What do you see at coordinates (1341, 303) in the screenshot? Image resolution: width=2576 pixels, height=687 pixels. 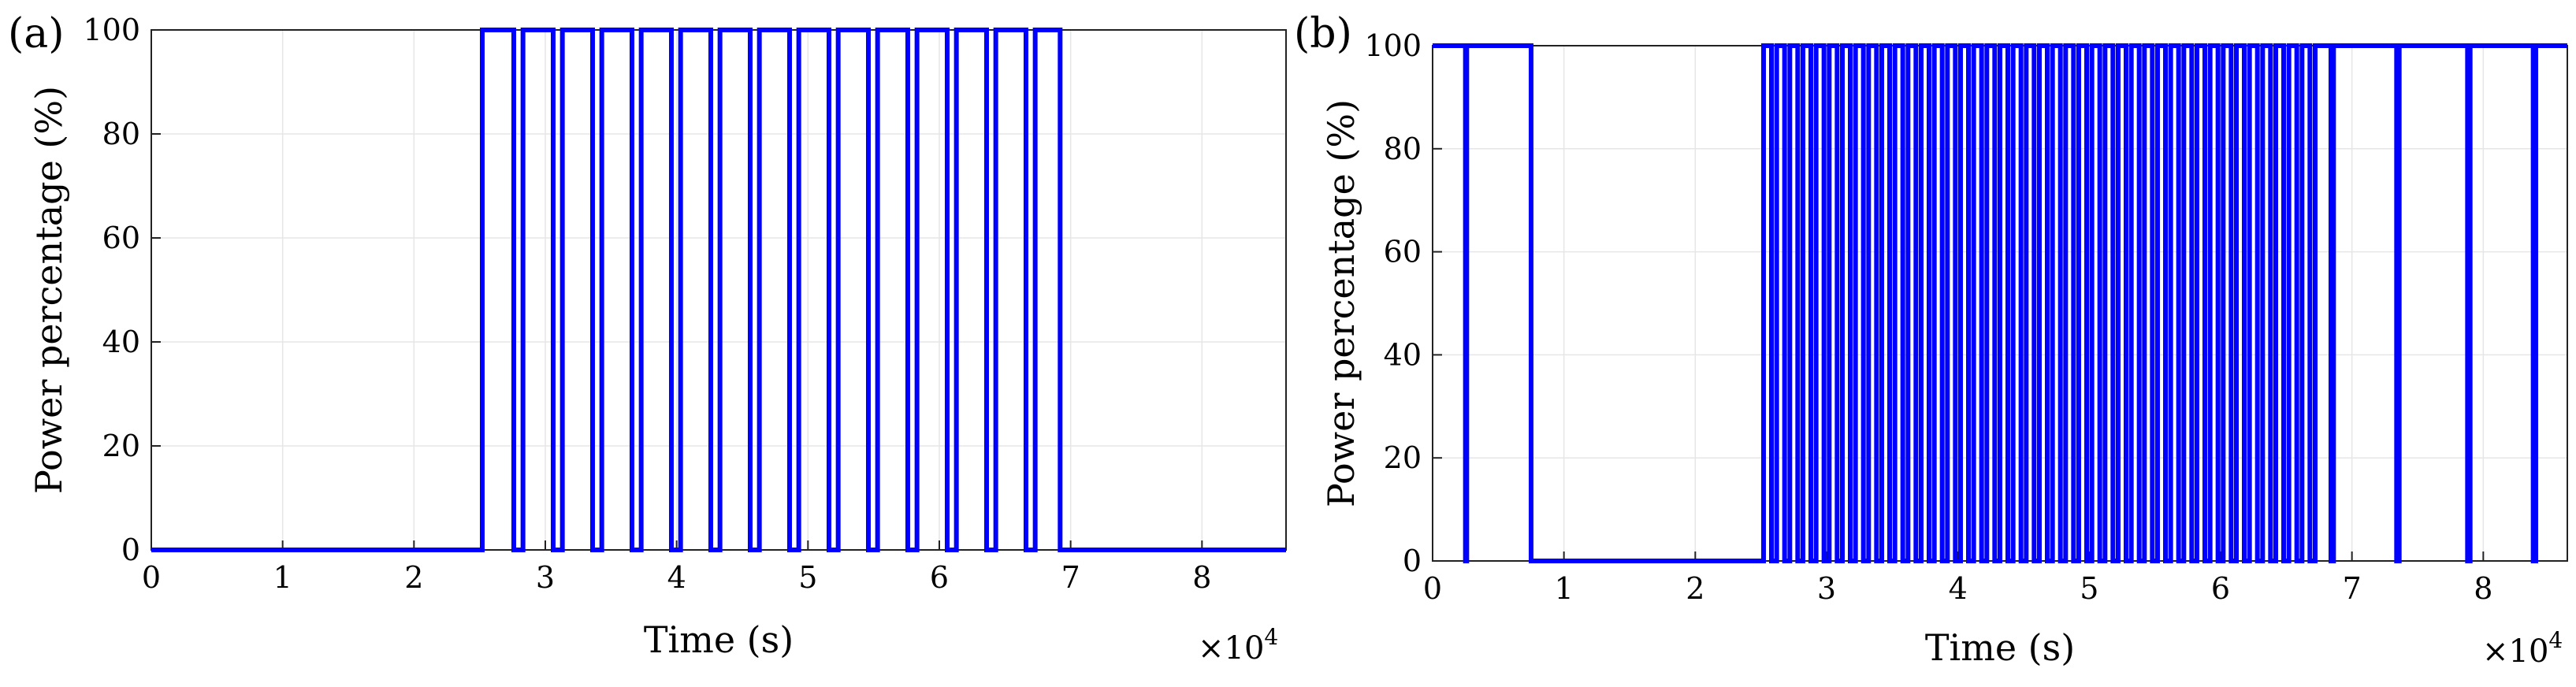 I see `panel-b-ylabel: Power percentage (%)` at bounding box center [1341, 303].